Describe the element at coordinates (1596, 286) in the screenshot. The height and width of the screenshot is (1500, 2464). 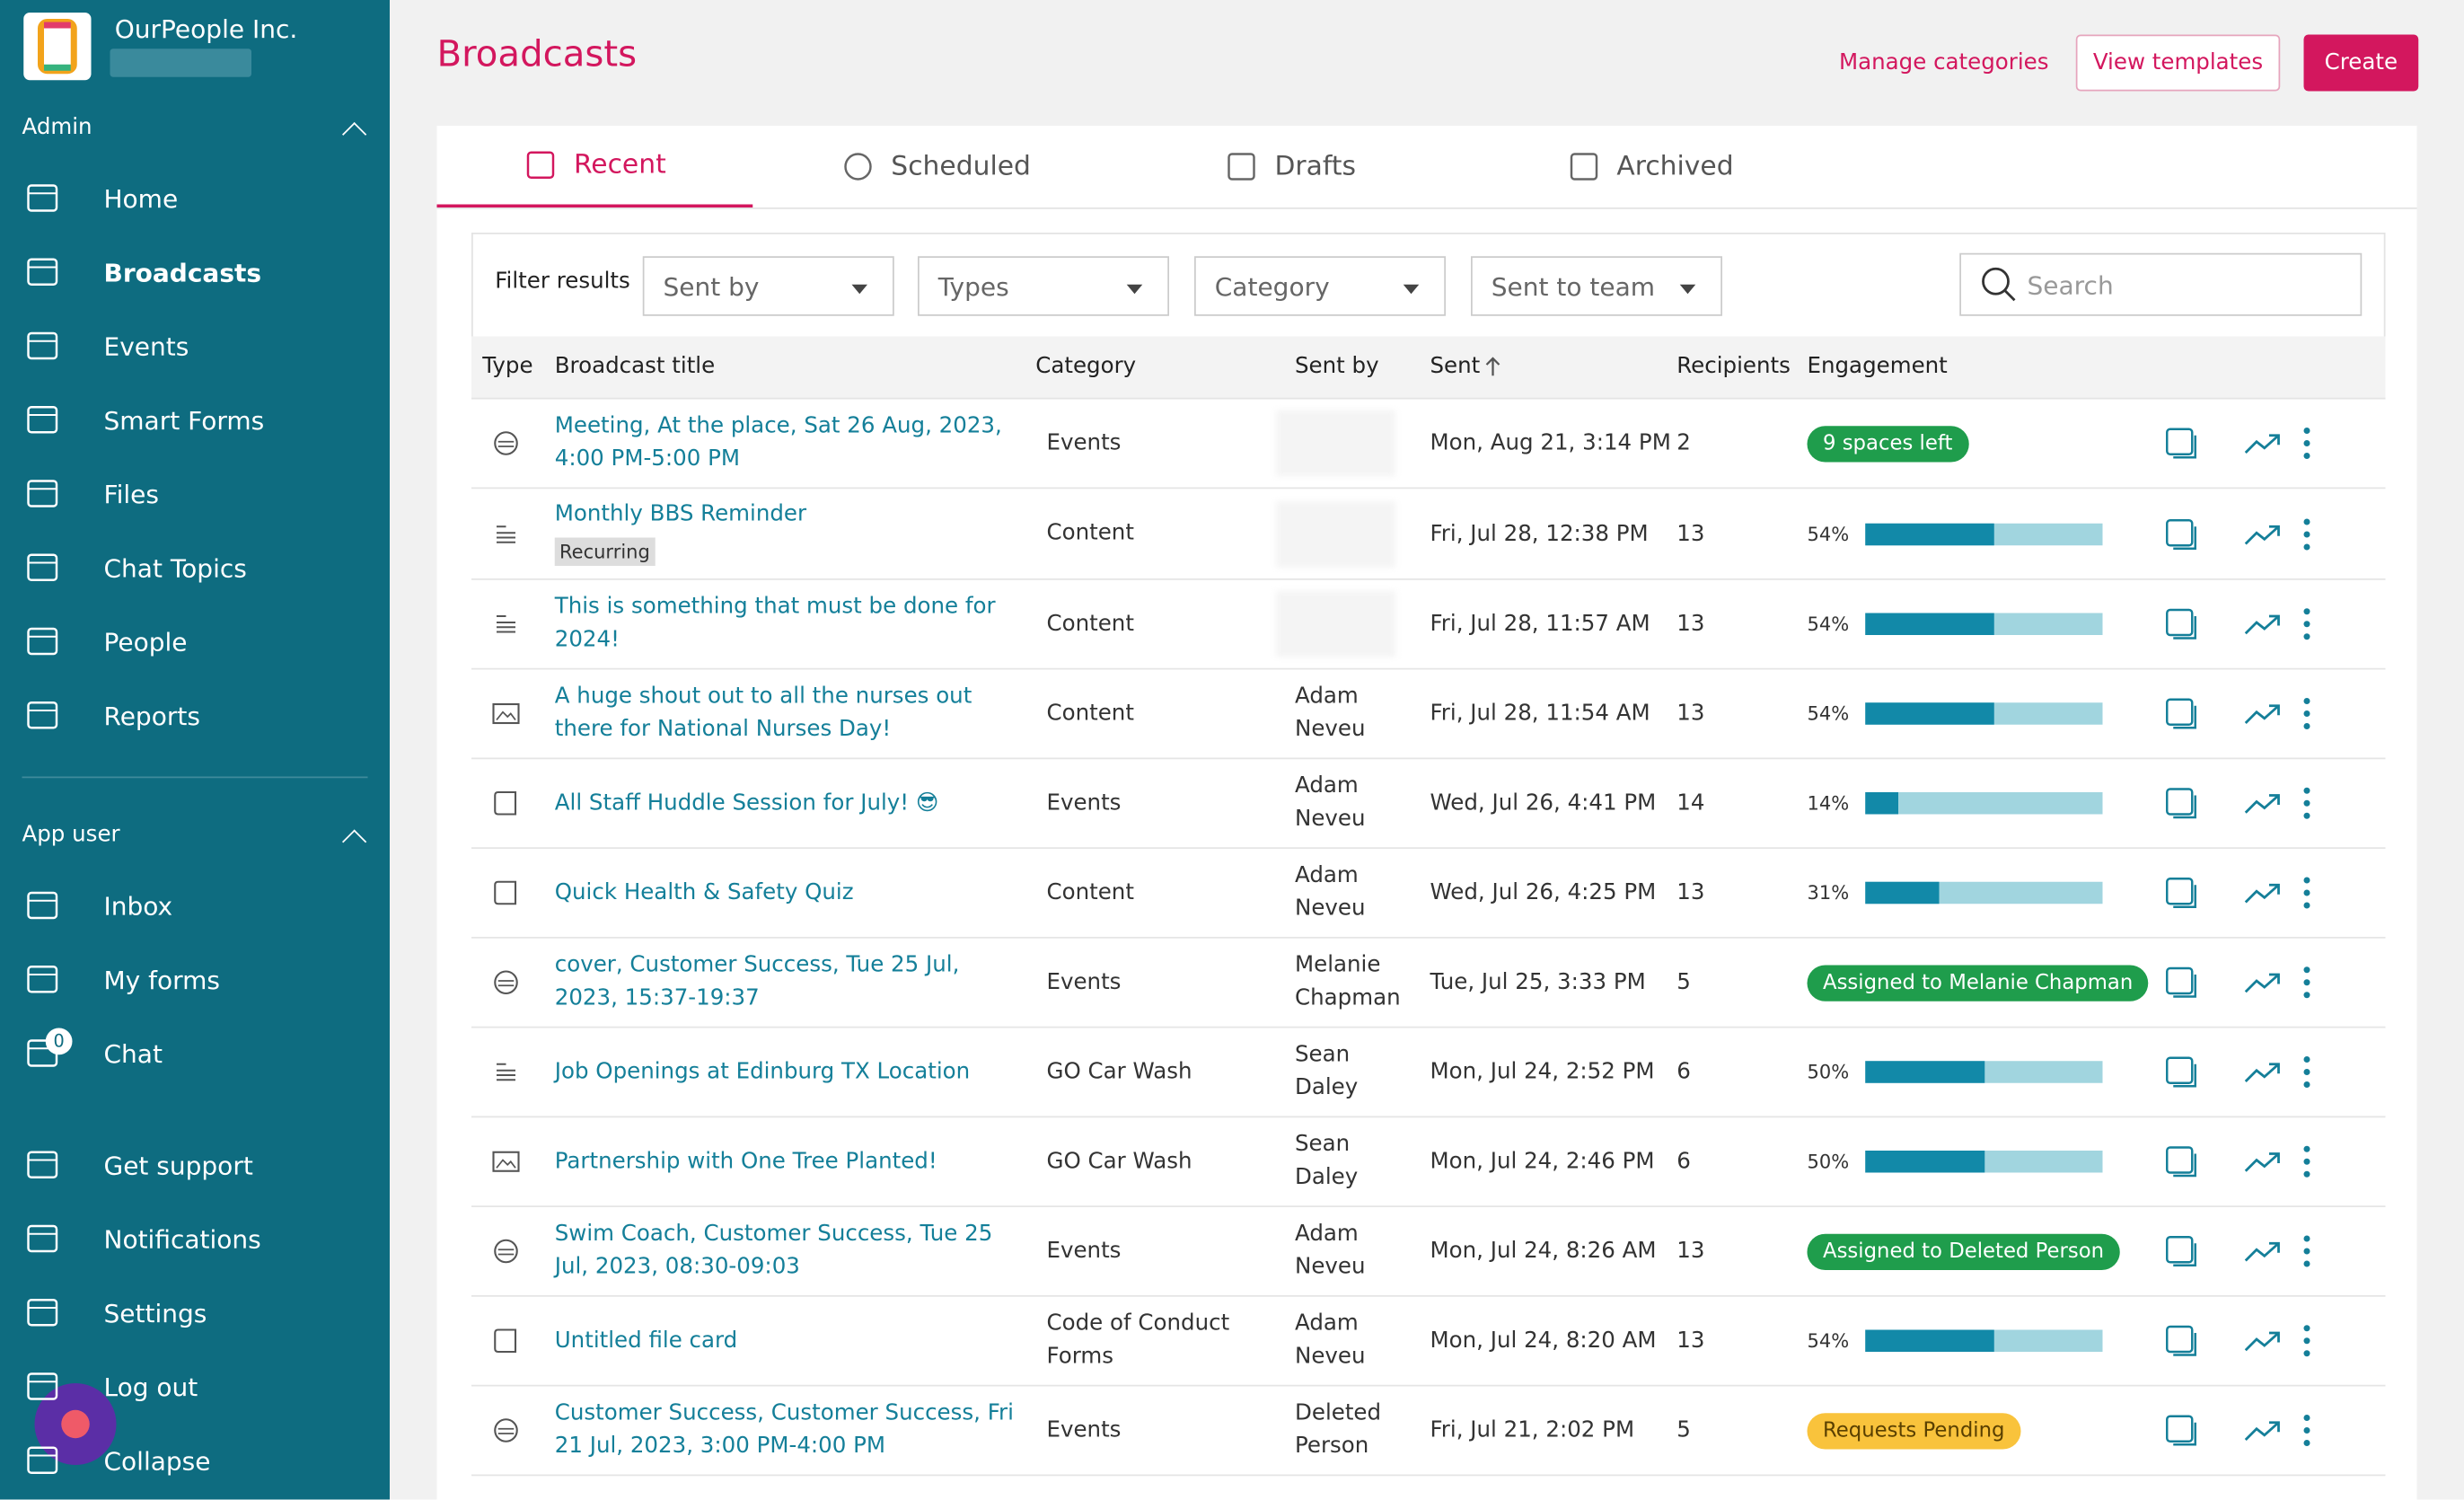
I see `filter-dropdown: Sent to team` at that location.